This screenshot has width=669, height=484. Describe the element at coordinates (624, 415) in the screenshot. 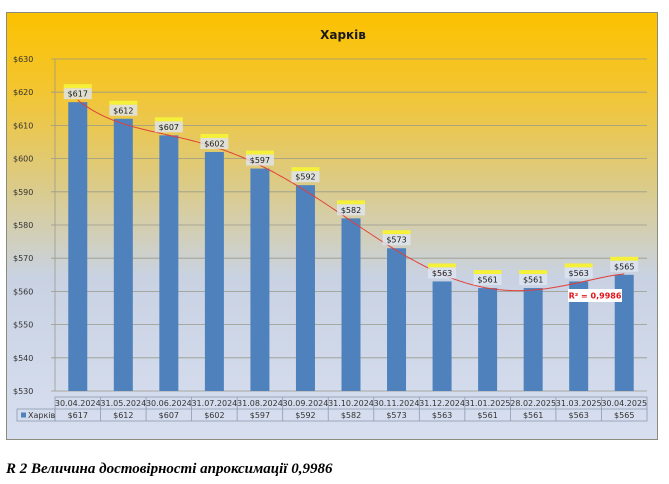

I see `table-value-cell: $565` at that location.